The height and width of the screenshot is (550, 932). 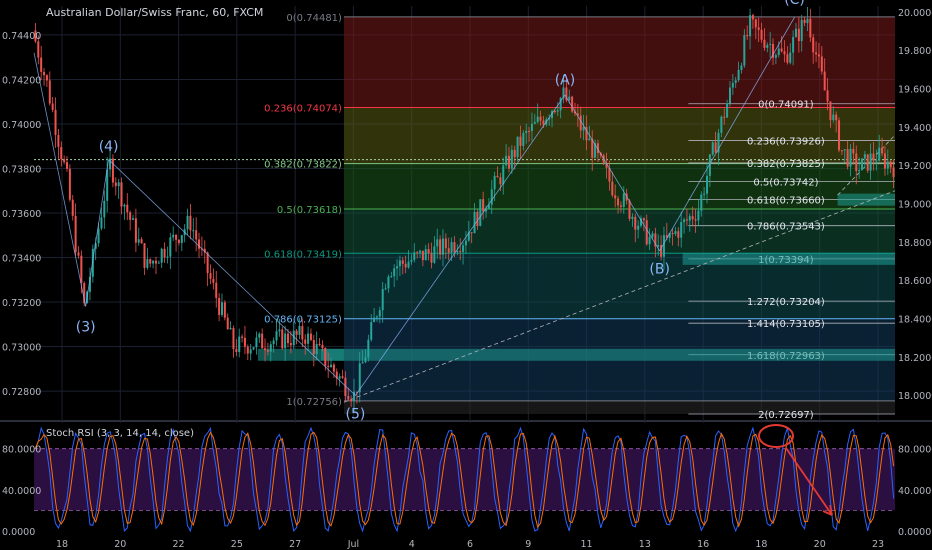 What do you see at coordinates (303, 108) in the screenshot?
I see `fib-level-label: 0.236(0.74074)` at bounding box center [303, 108].